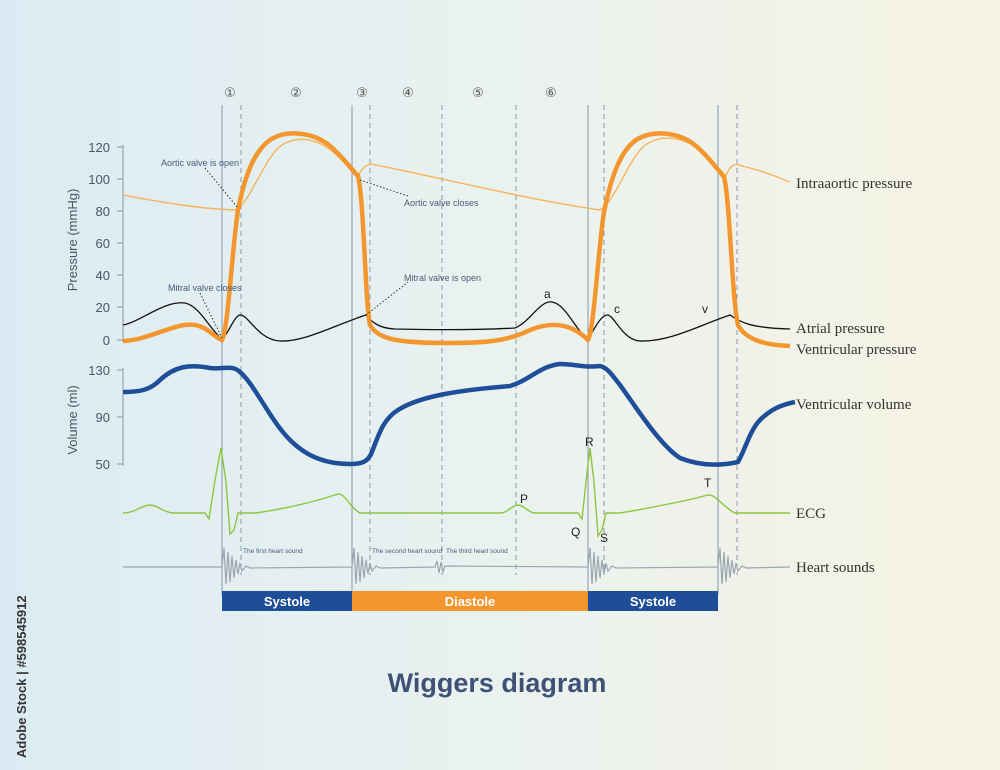 This screenshot has width=1000, height=770. What do you see at coordinates (835, 568) in the screenshot?
I see `label-heart-sounds: Heart sounds` at bounding box center [835, 568].